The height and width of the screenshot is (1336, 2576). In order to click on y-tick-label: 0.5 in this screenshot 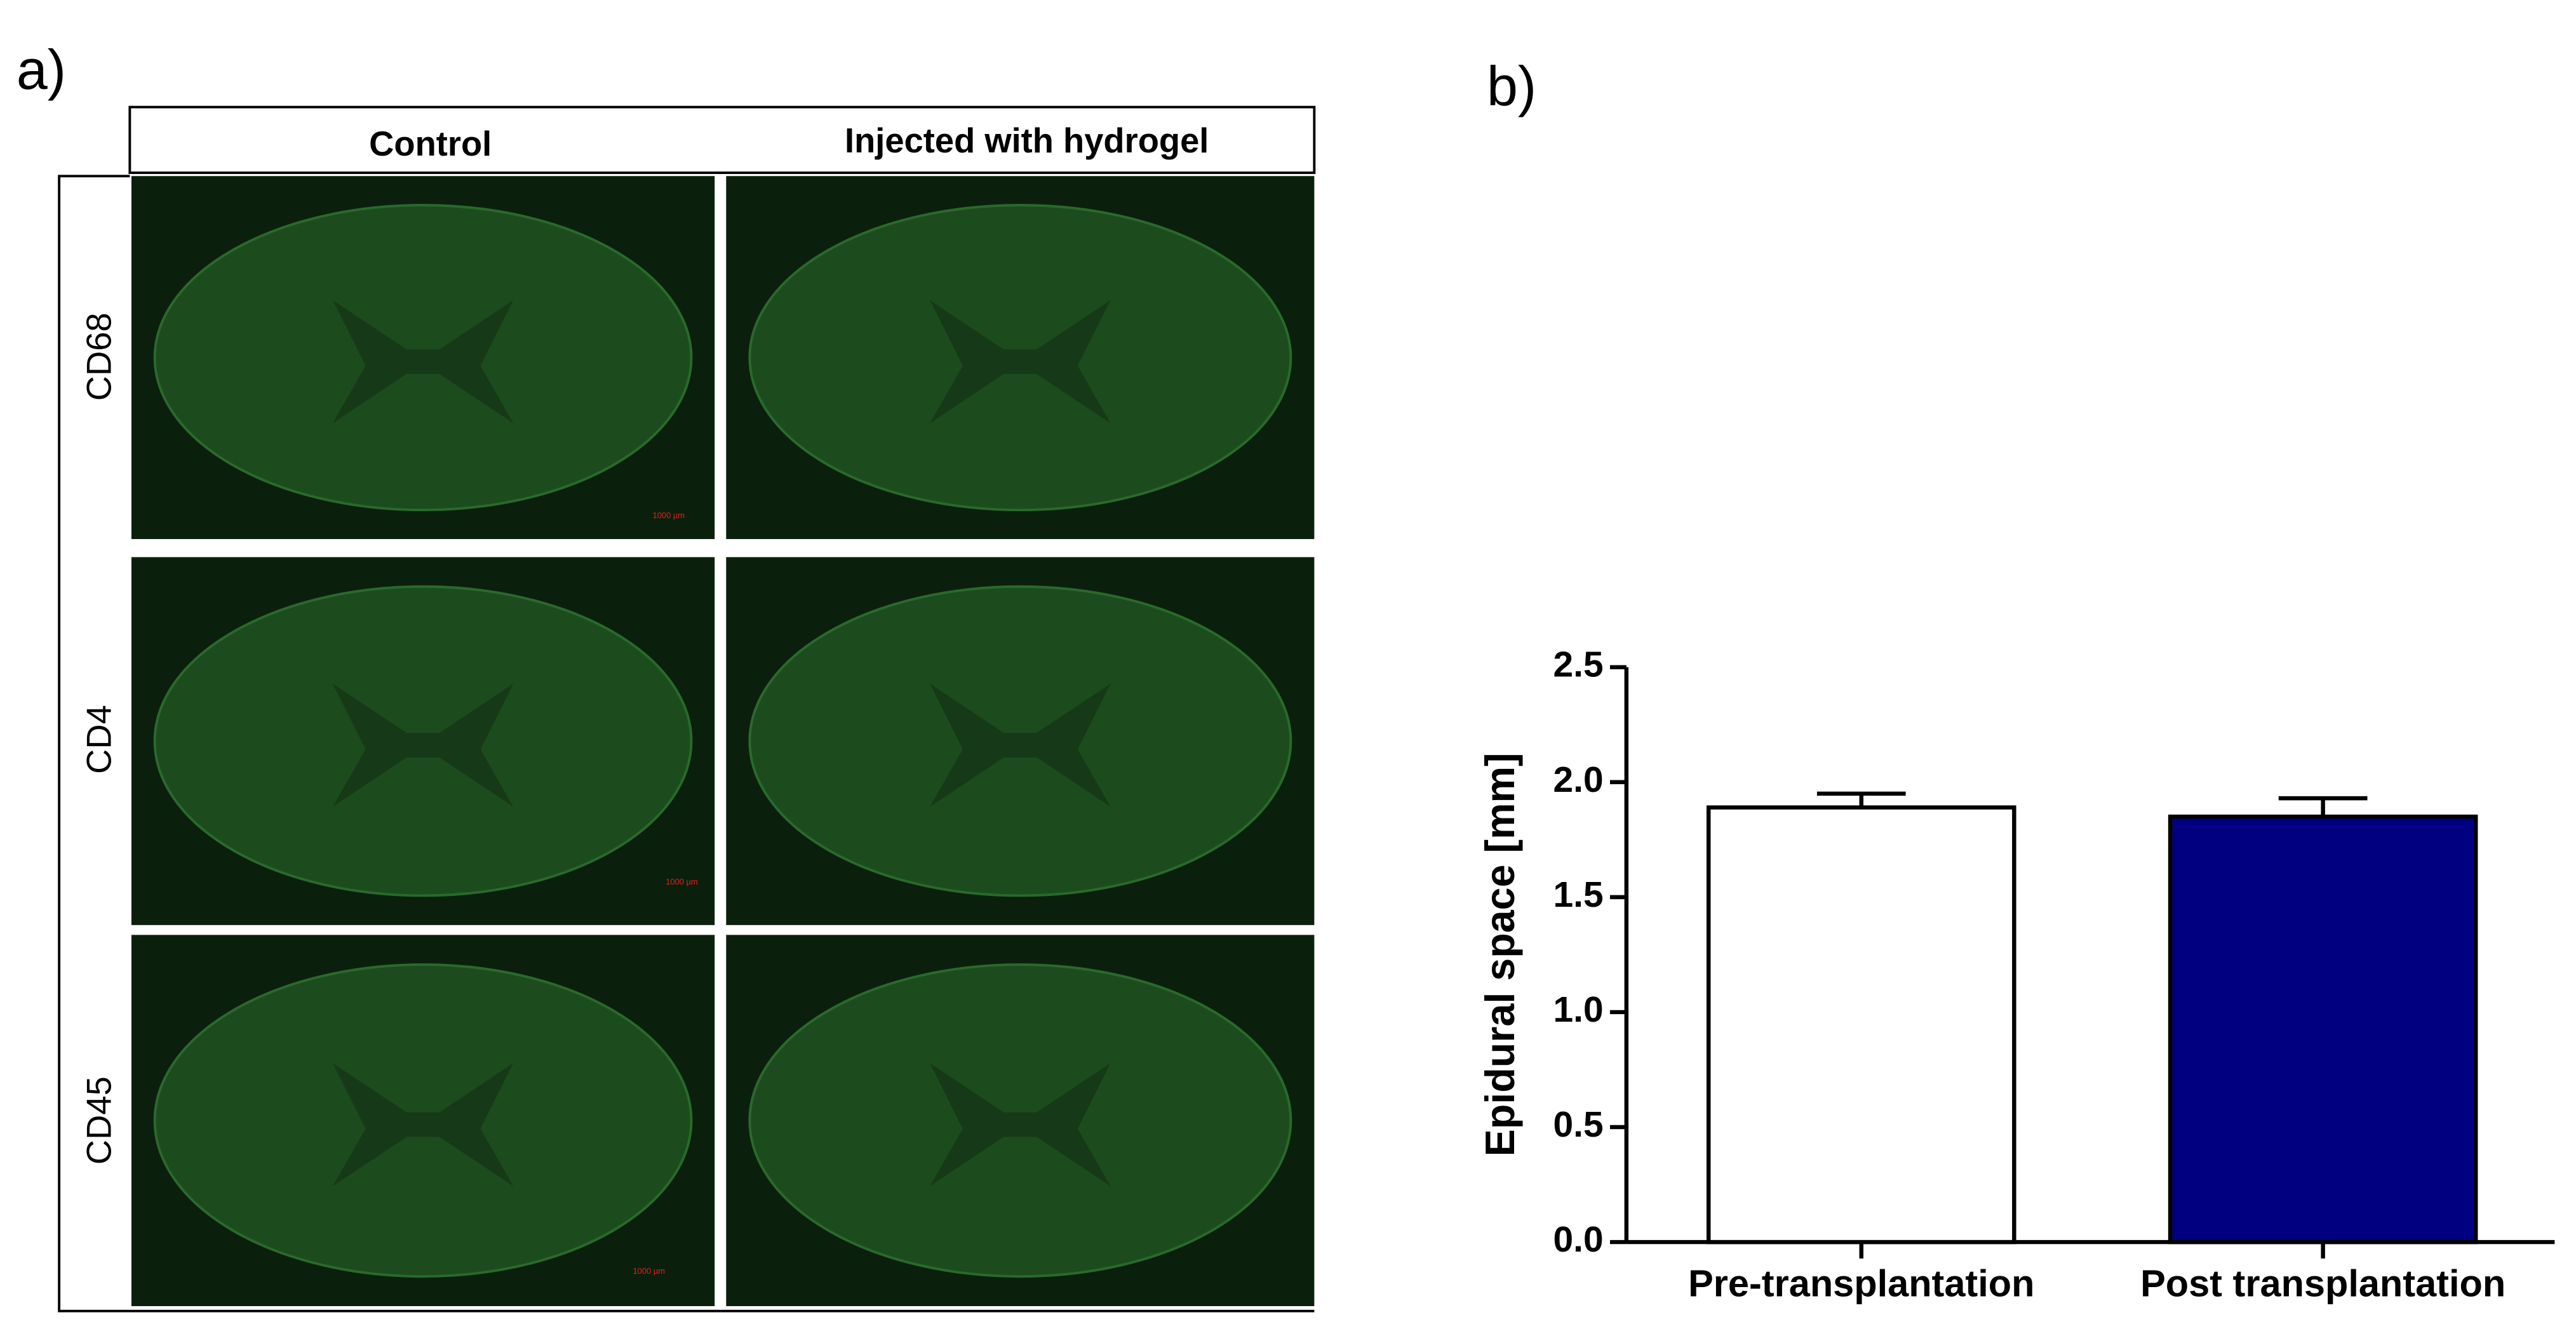, I will do `click(1578, 1124)`.